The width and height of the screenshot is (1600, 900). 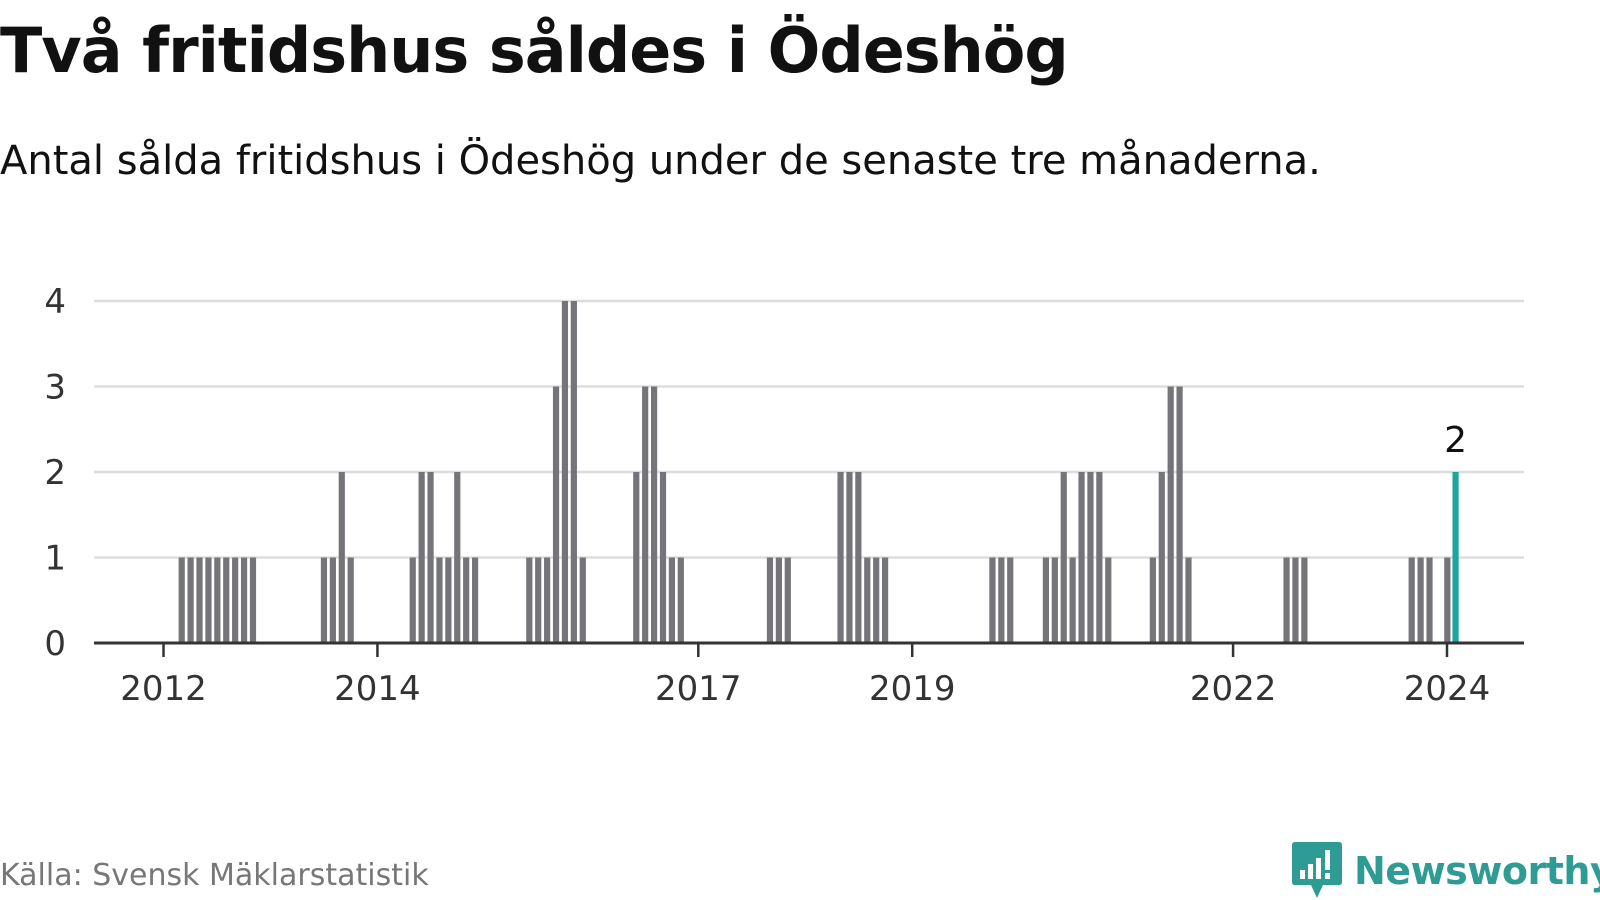 I want to click on data-labels: 2, so click(x=1455, y=440).